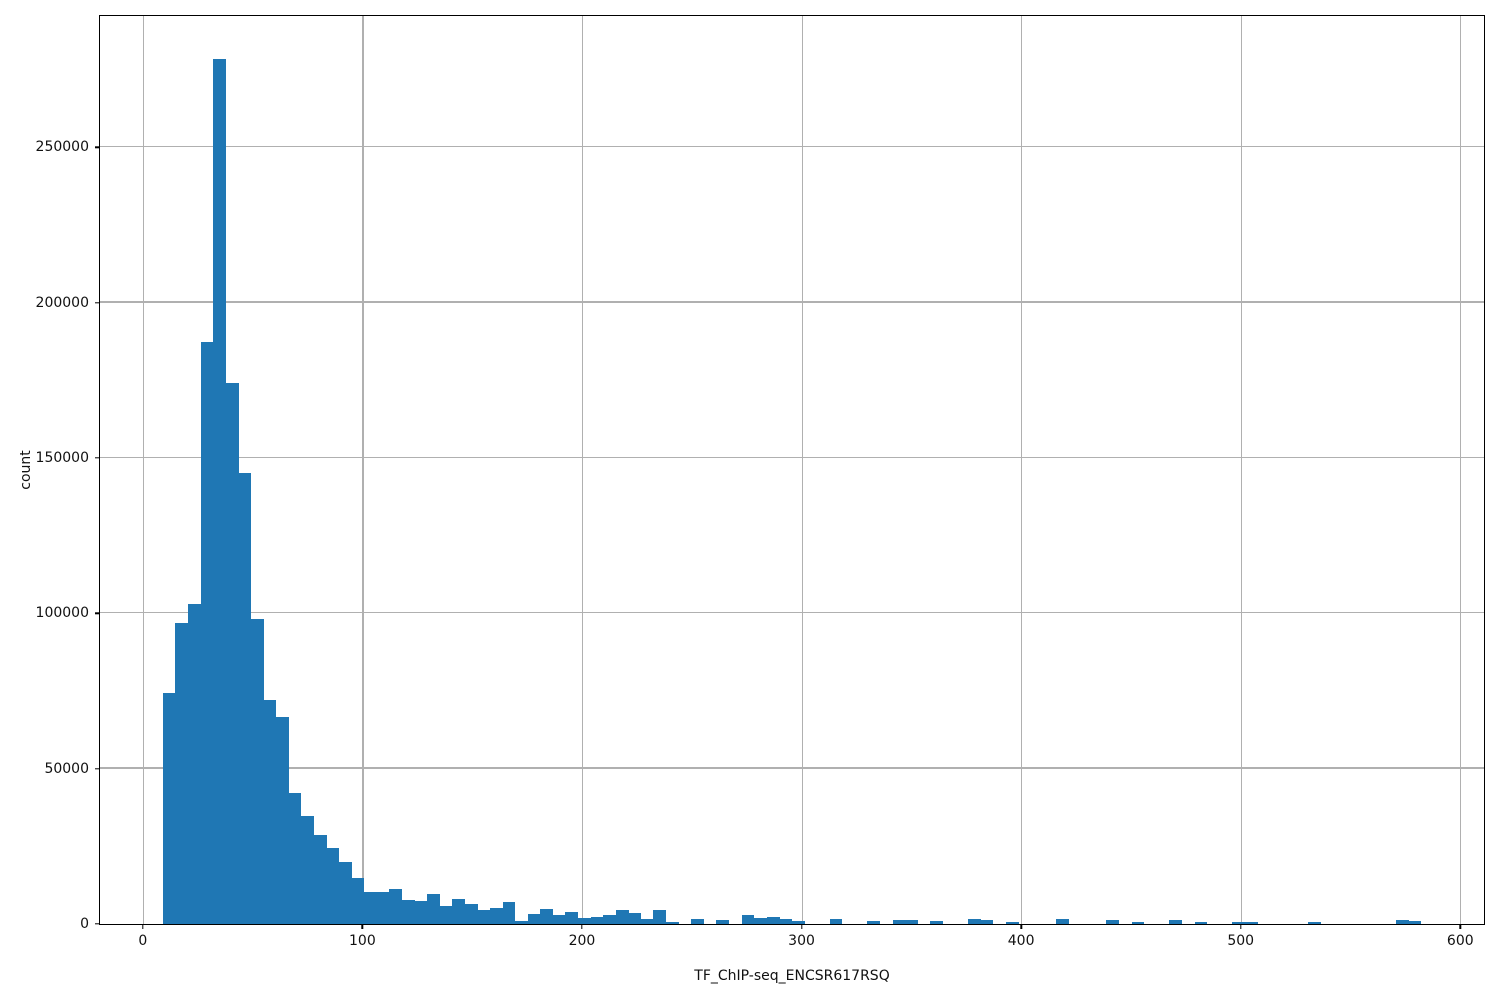 The width and height of the screenshot is (1500, 1000). I want to click on x-tick-label: 500, so click(1241, 941).